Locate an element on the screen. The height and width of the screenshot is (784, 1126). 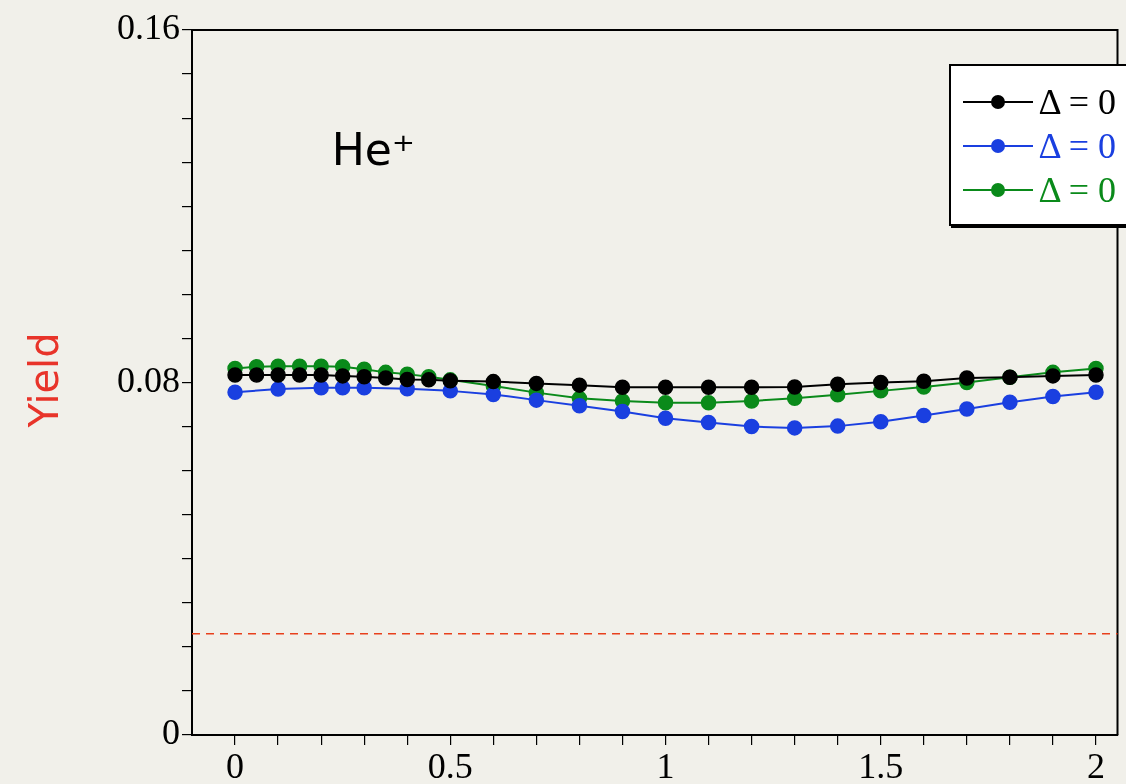
x-tick-label: 0 is located at coordinates (235, 765).